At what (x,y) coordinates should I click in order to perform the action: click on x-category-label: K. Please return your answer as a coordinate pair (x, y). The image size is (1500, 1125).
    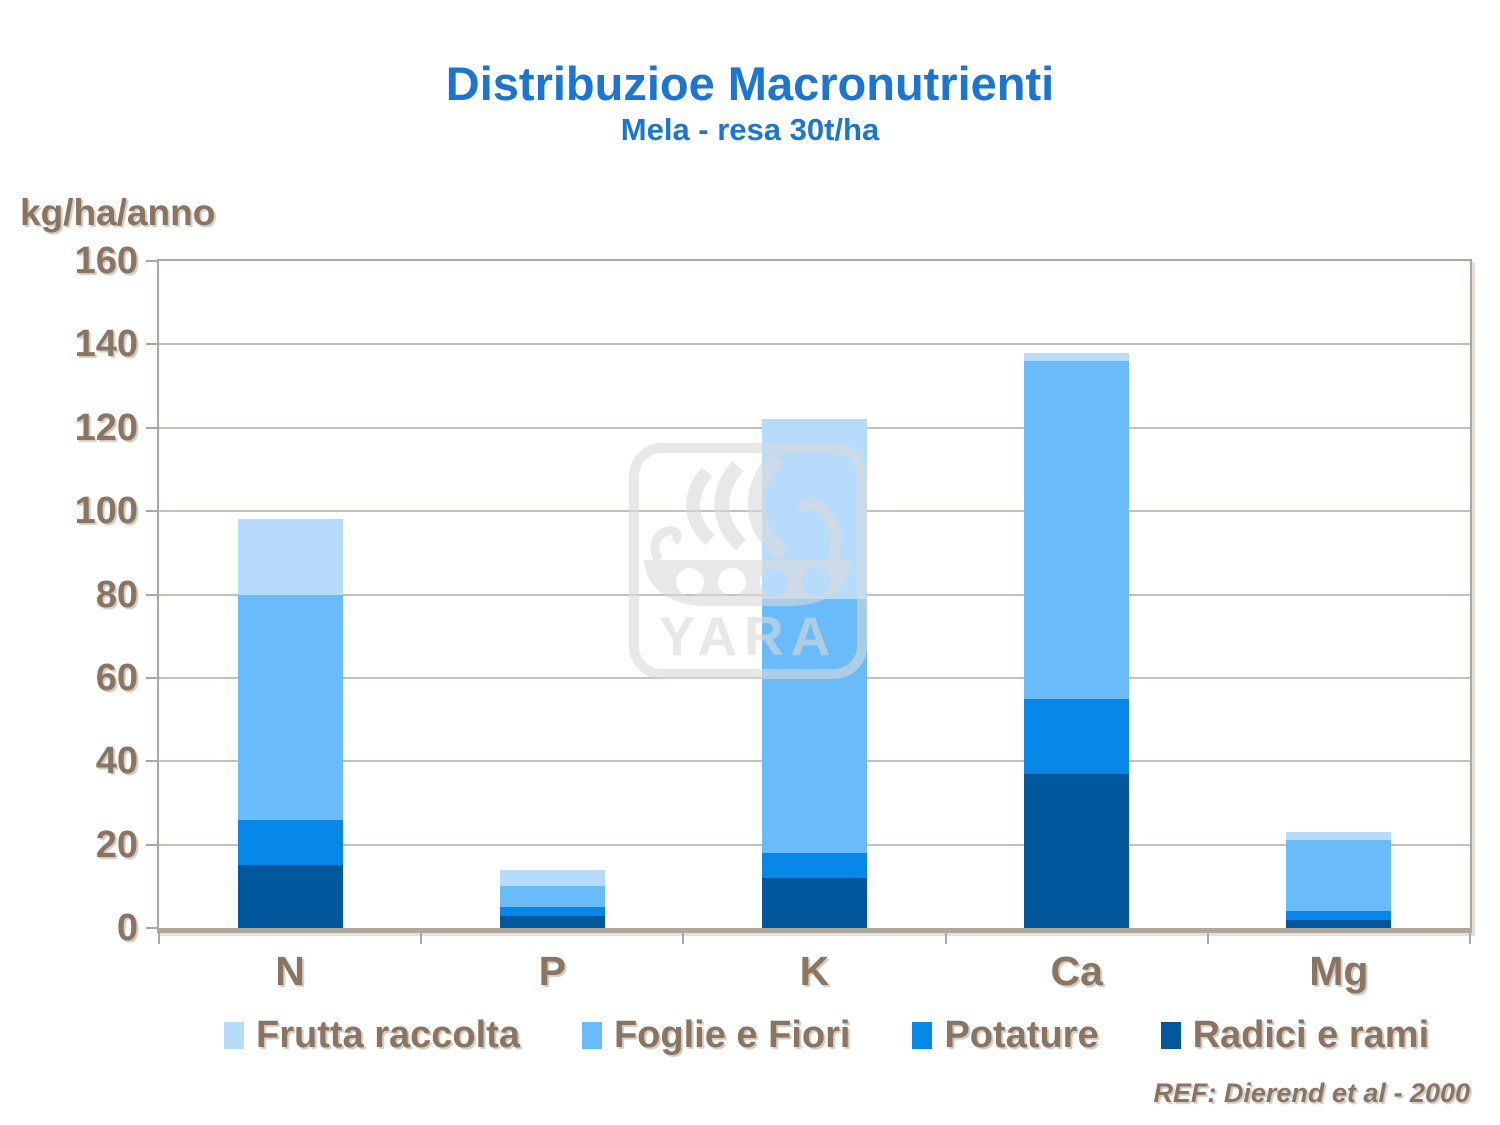
    Looking at the image, I should click on (814, 971).